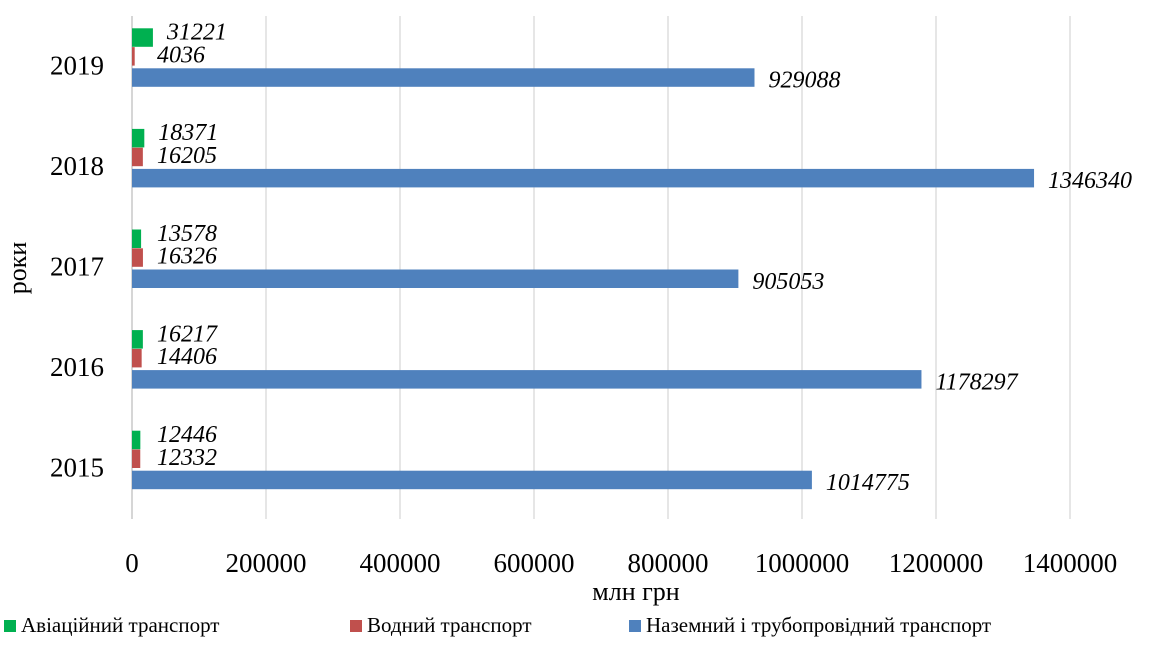 This screenshot has width=1155, height=646. Describe the element at coordinates (818, 625) in the screenshot. I see `legend-entry: Наземний і трубопровідний транспорт` at that location.